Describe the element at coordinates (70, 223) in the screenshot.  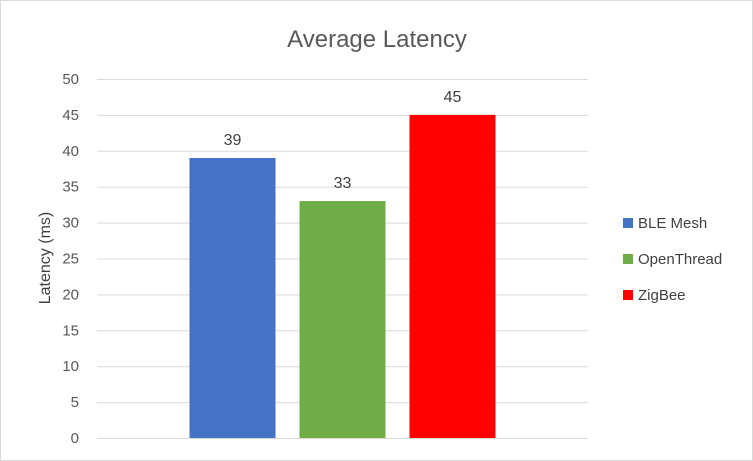
I see `y-tick-label: 30` at that location.